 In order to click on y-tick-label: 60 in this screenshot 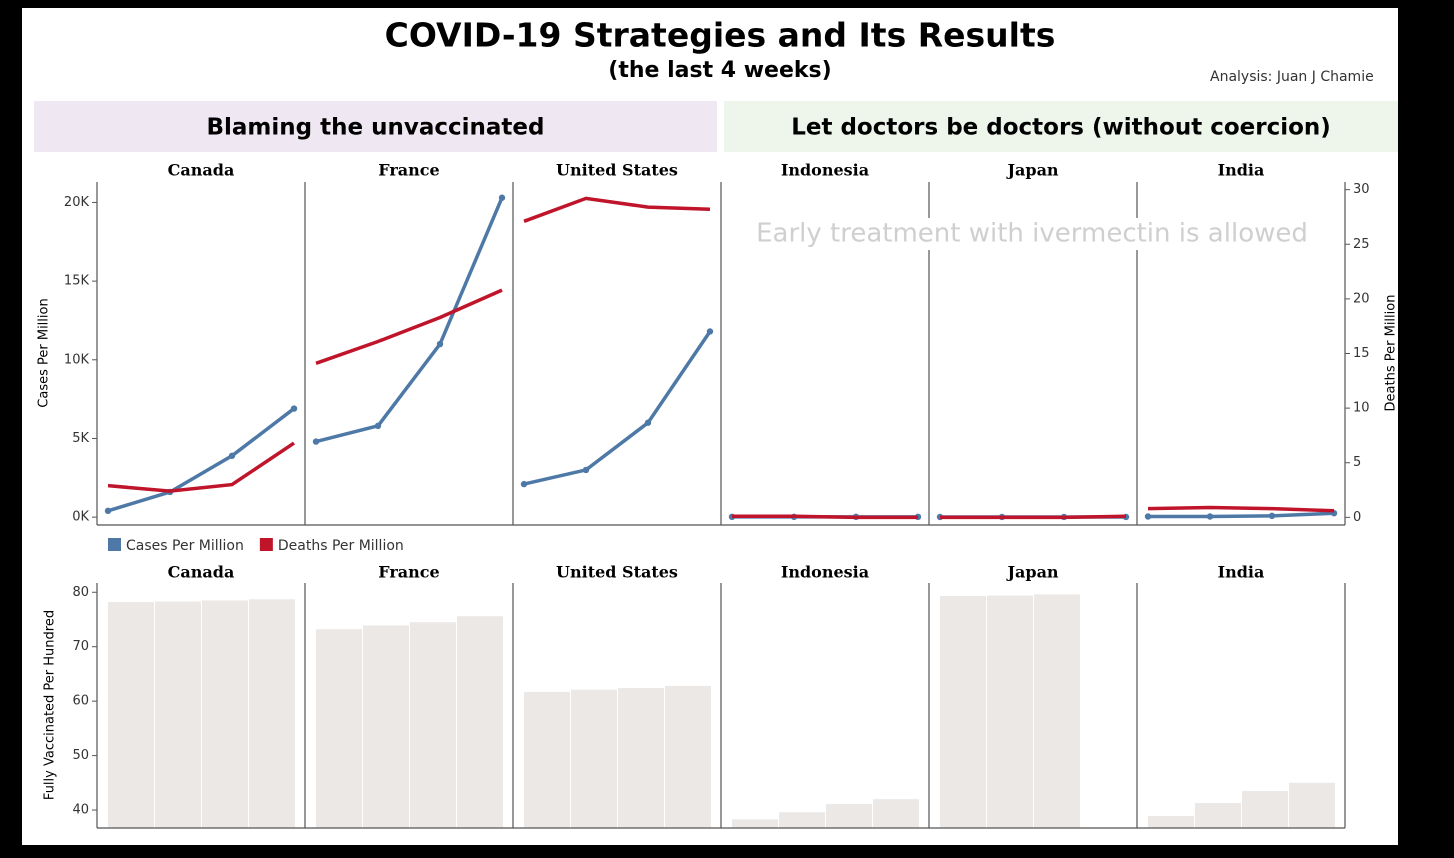, I will do `click(80, 701)`.